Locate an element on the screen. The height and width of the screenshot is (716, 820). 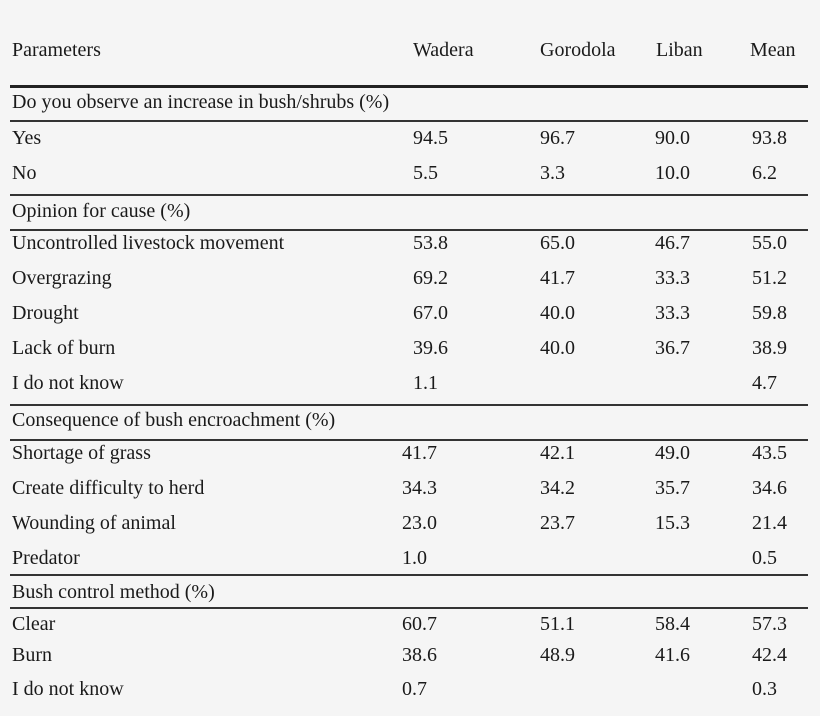
row-label: Yes is located at coordinates (27, 138).